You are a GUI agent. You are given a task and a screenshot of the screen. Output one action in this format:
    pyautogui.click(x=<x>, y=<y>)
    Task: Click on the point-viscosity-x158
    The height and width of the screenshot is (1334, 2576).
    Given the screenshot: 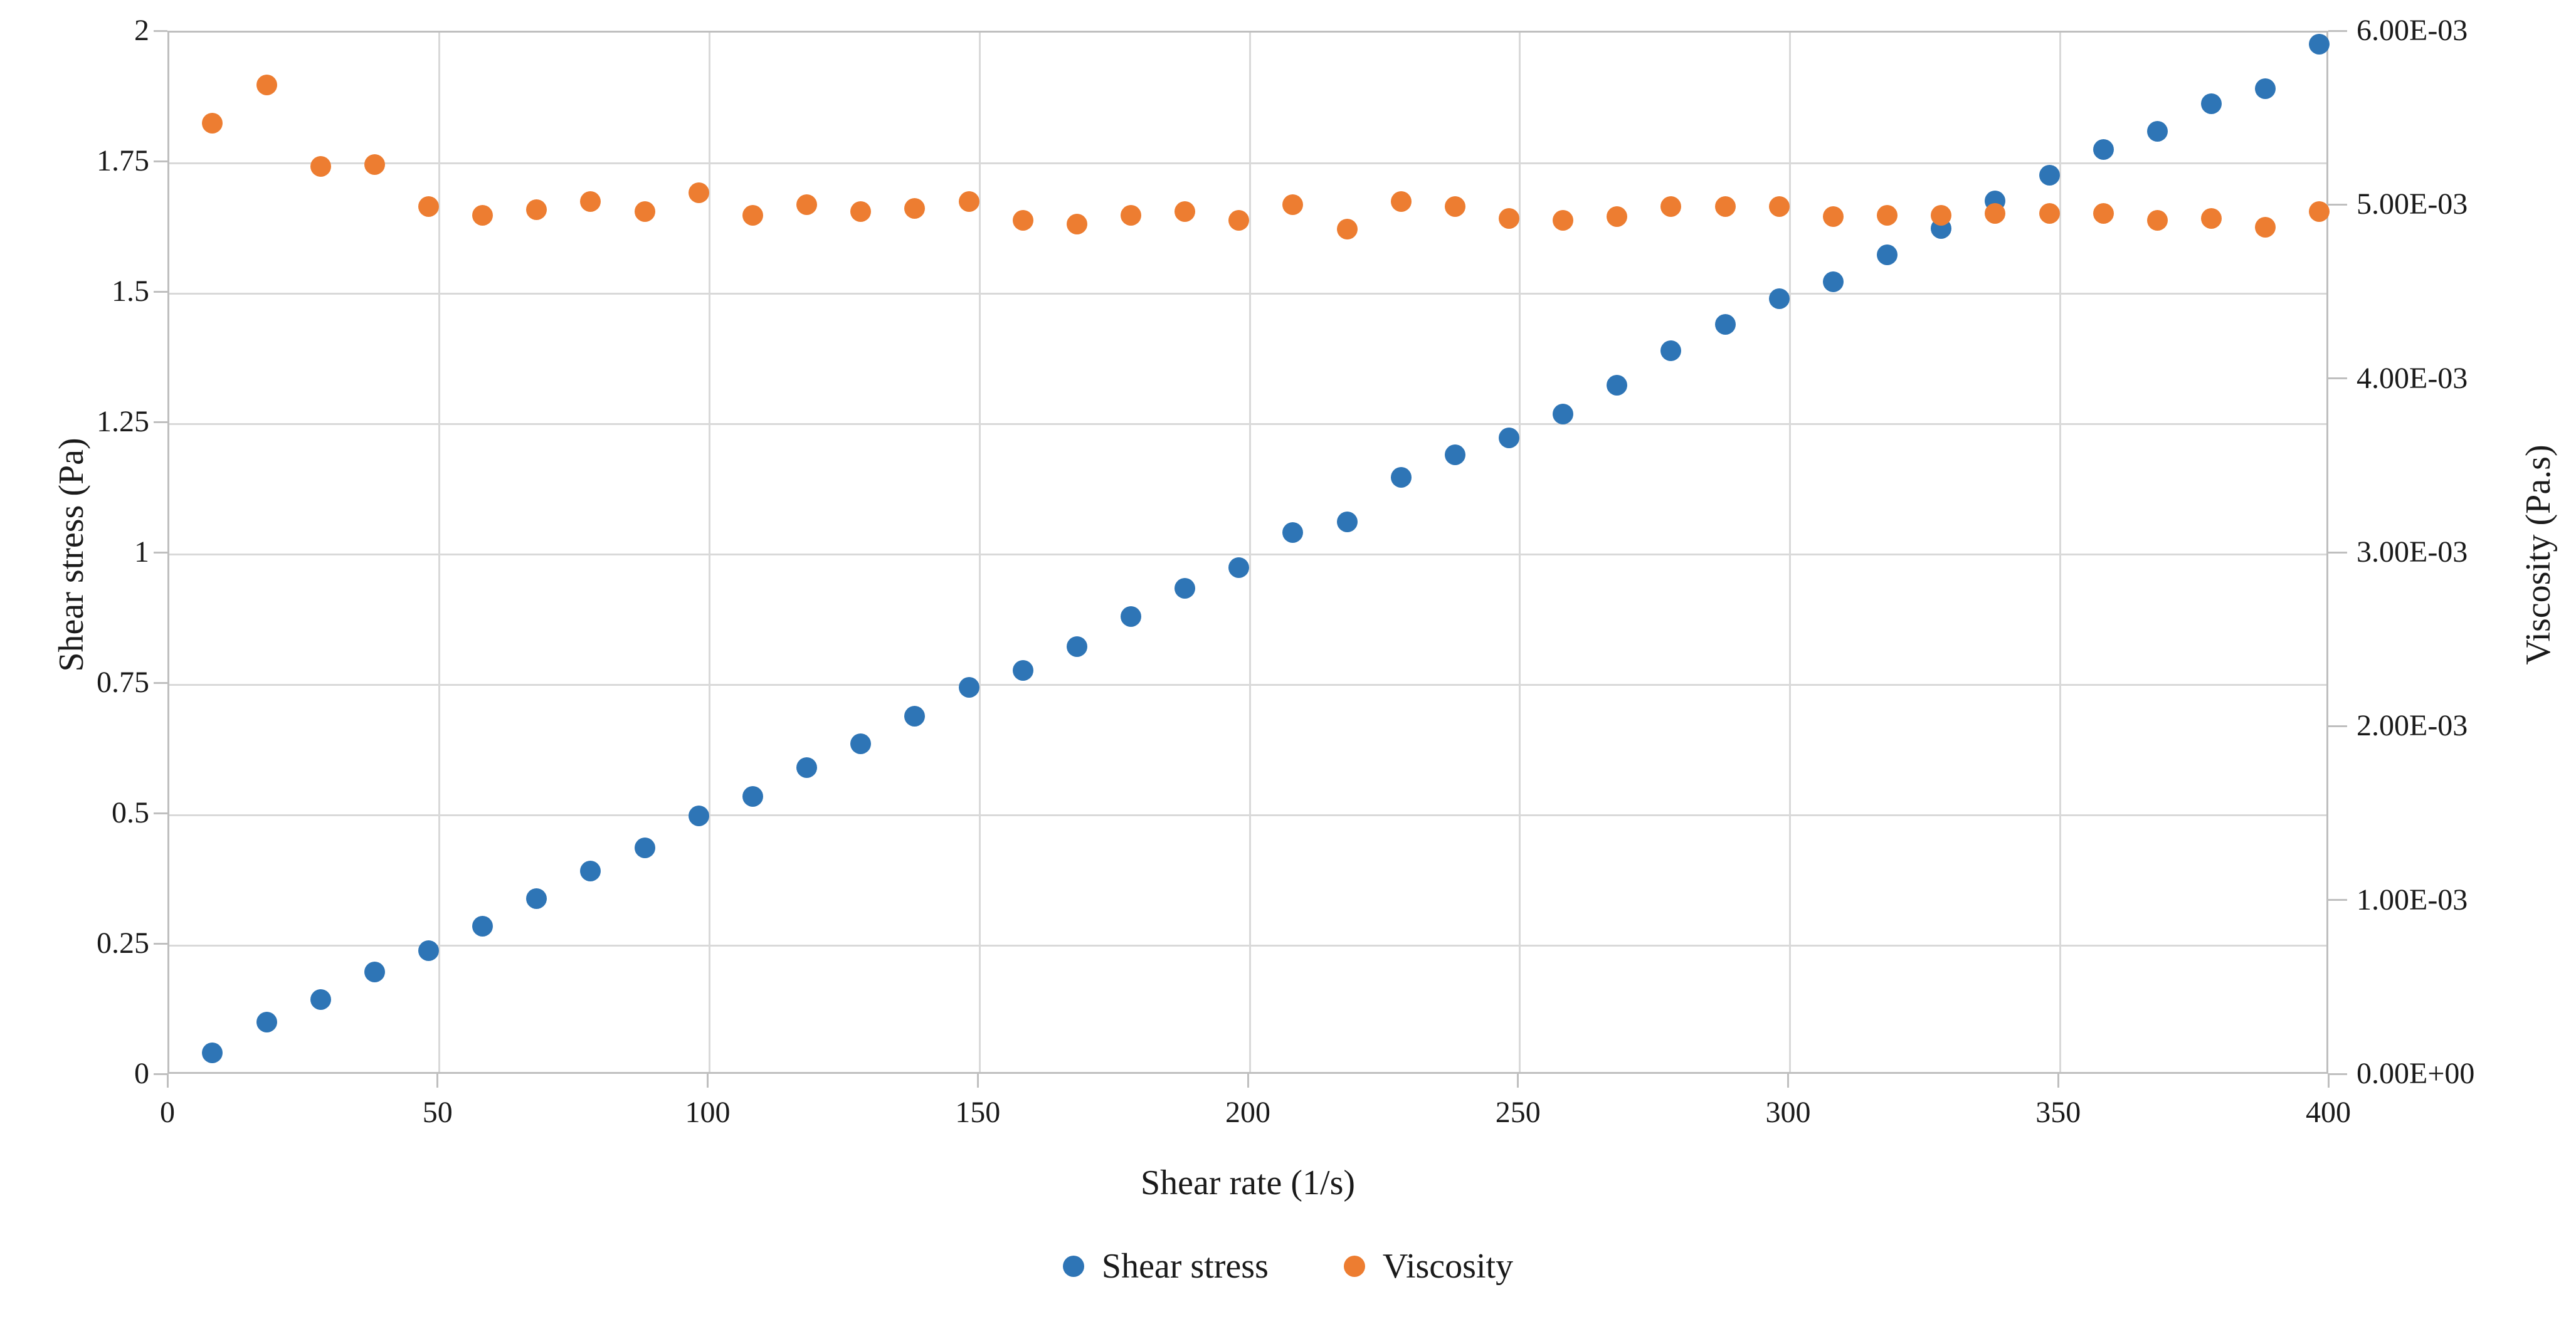 What is the action you would take?
    pyautogui.click(x=1022, y=220)
    